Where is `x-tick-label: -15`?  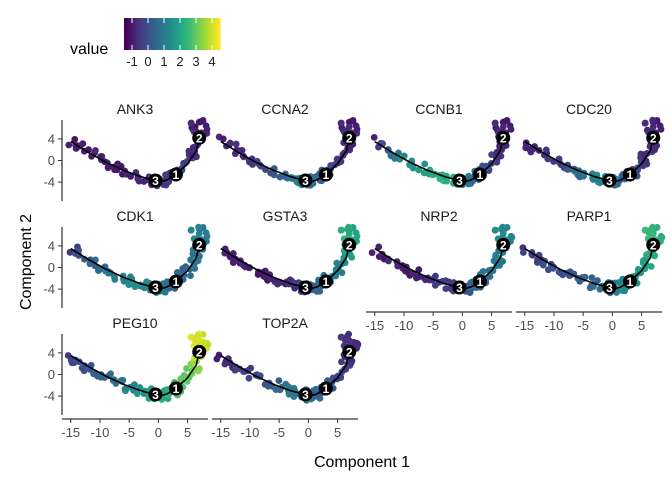
x-tick-label: -15 is located at coordinates (70, 432).